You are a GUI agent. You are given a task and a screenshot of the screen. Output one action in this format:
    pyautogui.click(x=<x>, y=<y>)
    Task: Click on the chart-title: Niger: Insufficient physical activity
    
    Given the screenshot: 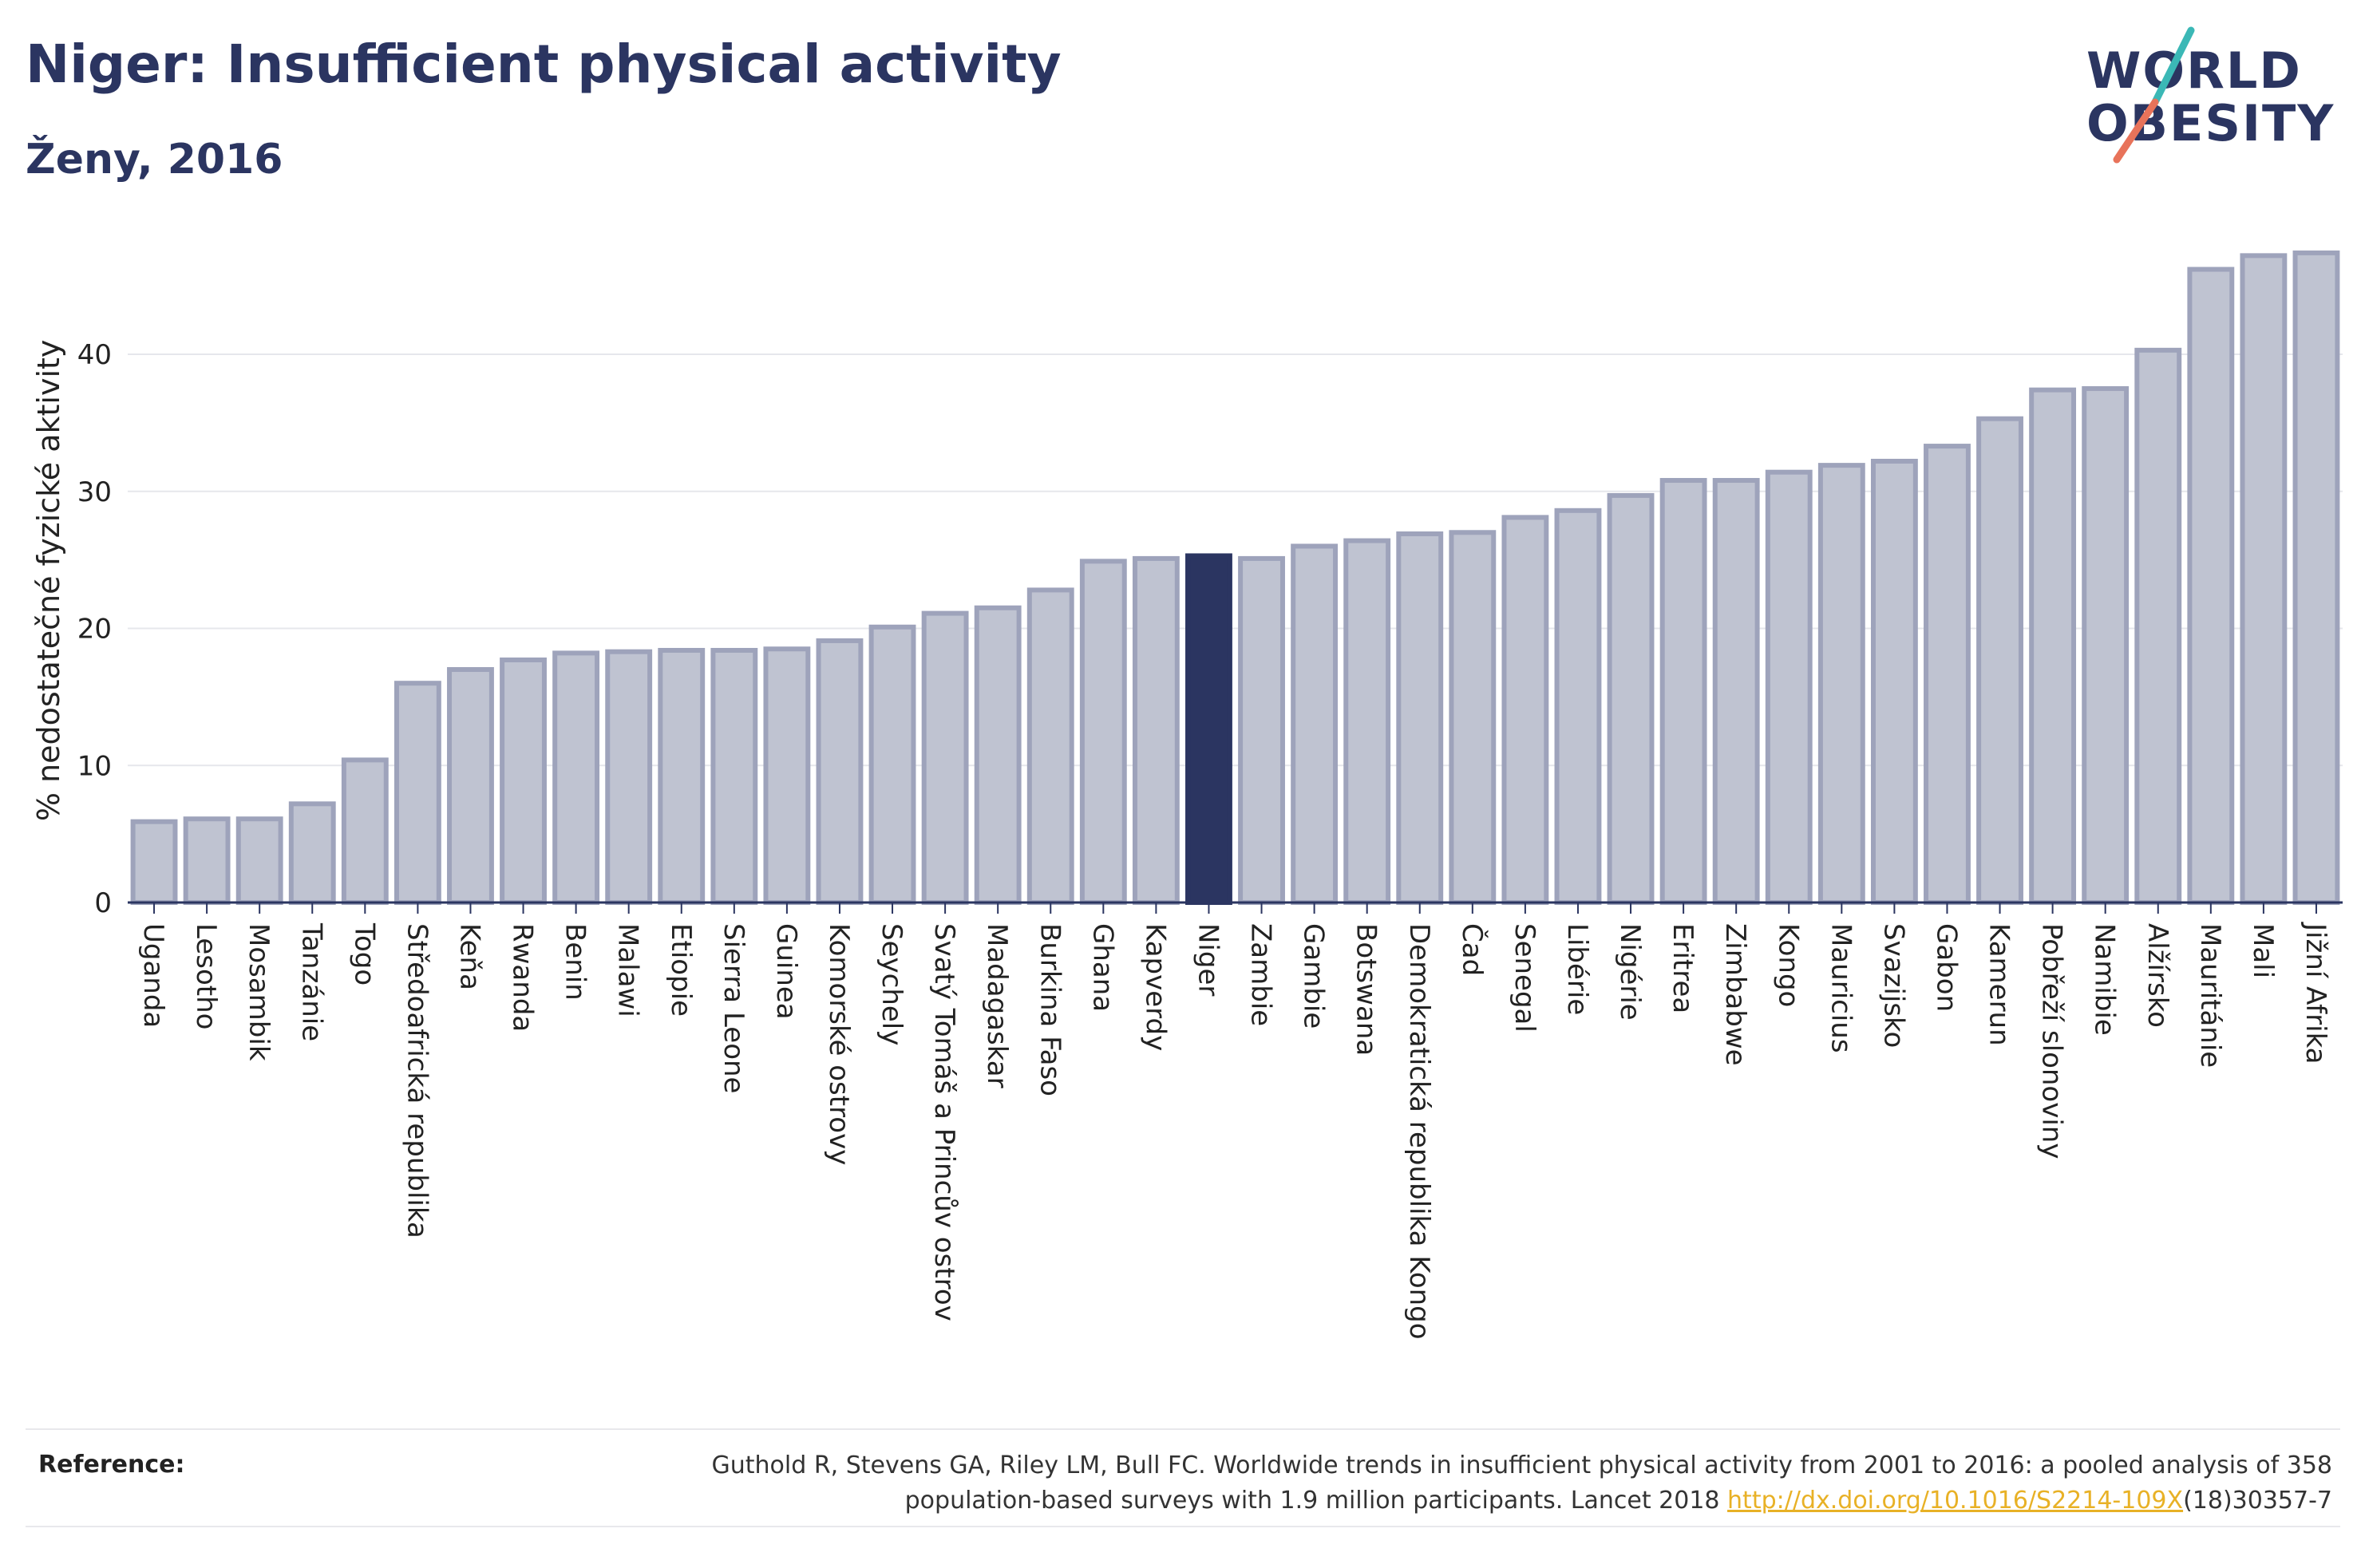 What is the action you would take?
    pyautogui.click(x=544, y=64)
    